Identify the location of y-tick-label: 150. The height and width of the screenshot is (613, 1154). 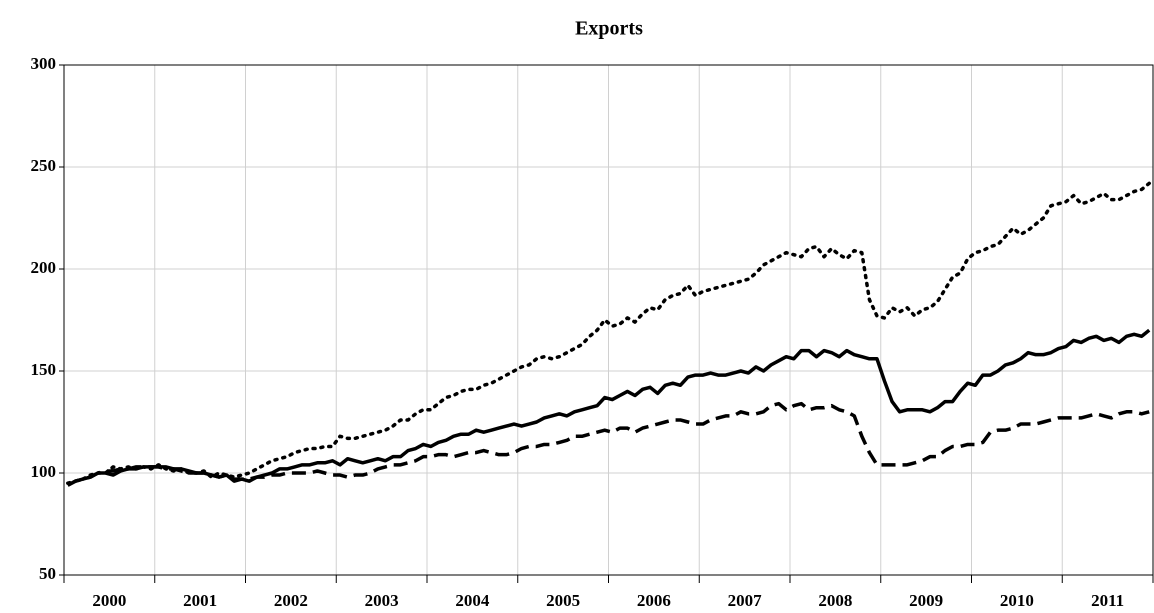
(44, 369).